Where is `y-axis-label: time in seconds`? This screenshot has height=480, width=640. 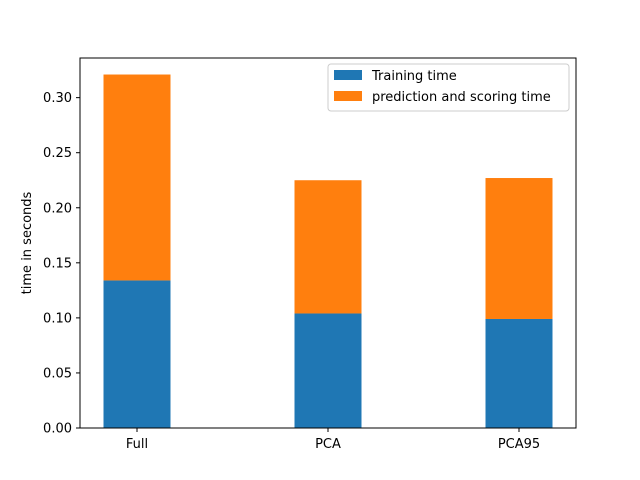
y-axis-label: time in seconds is located at coordinates (27, 242).